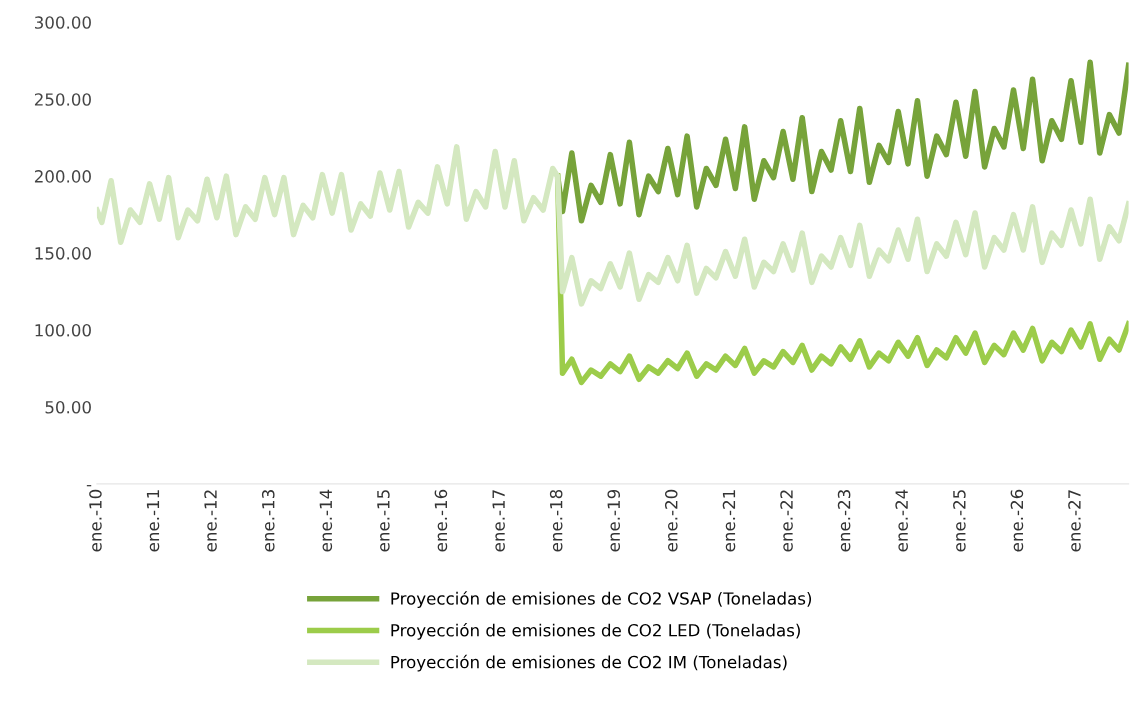  What do you see at coordinates (63, 330) in the screenshot?
I see `y-tick-label: 100.00` at bounding box center [63, 330].